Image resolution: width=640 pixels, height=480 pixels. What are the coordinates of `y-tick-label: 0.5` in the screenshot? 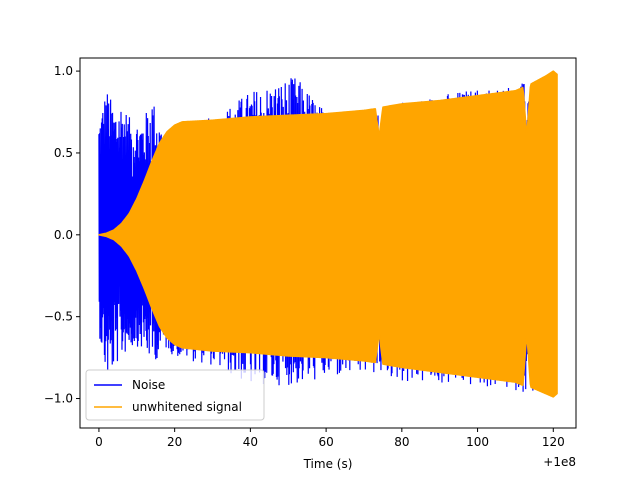 It's located at (63, 153).